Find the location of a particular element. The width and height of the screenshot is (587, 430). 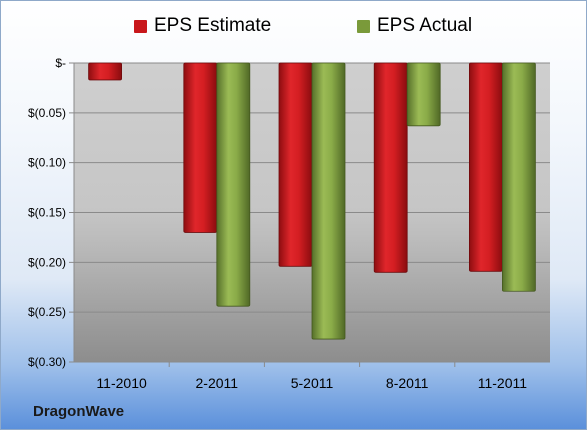

x-tick-label: 8-2011 is located at coordinates (407, 383).